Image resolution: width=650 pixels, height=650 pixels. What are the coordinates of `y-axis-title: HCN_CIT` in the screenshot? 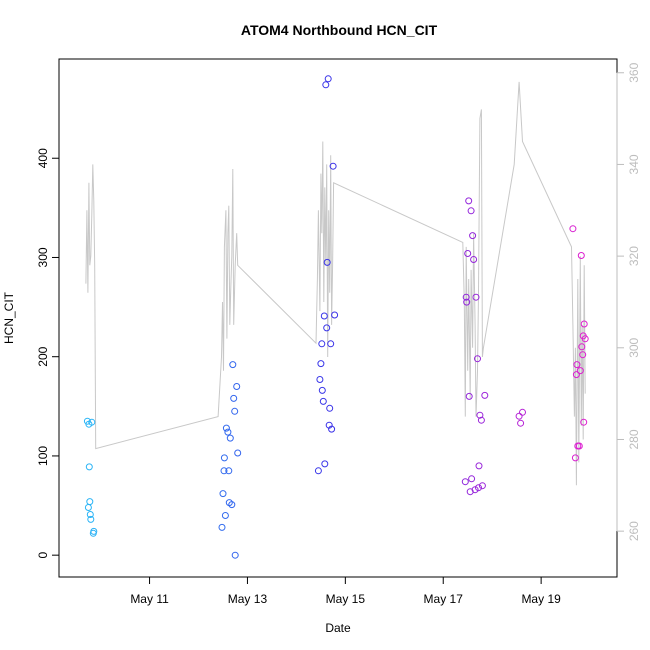 It's located at (9, 317).